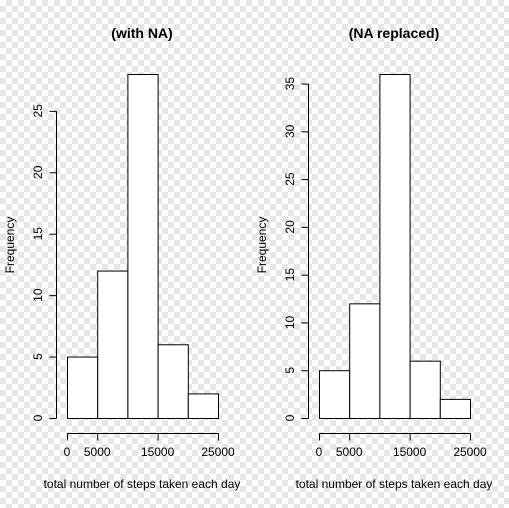  I want to click on y-tick-label: 35, so click(290, 84).